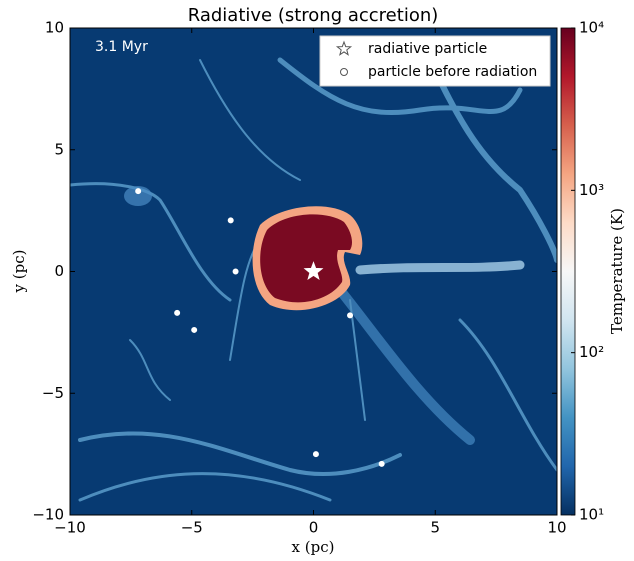  What do you see at coordinates (48, 515) in the screenshot?
I see `y-tick-label: −10` at bounding box center [48, 515].